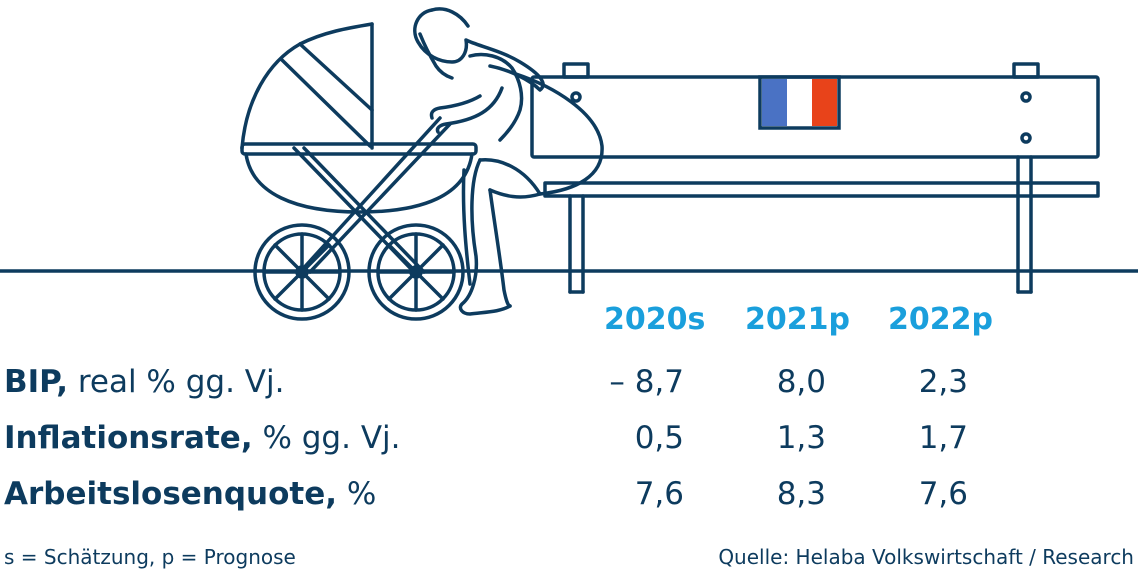 The width and height of the screenshot is (1138, 574). Describe the element at coordinates (943, 382) in the screenshot. I see `cell-bip-2022: 2,3` at that location.